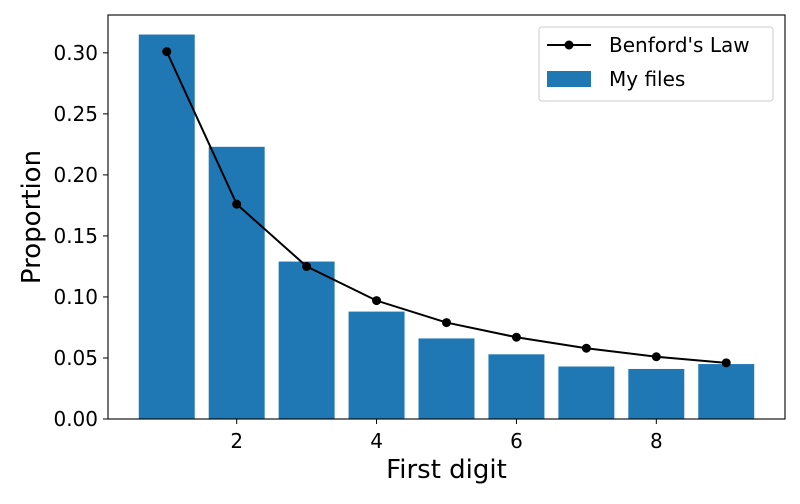  Describe the element at coordinates (679, 45) in the screenshot. I see `legend-label-benfords-law: Benford's Law` at that location.